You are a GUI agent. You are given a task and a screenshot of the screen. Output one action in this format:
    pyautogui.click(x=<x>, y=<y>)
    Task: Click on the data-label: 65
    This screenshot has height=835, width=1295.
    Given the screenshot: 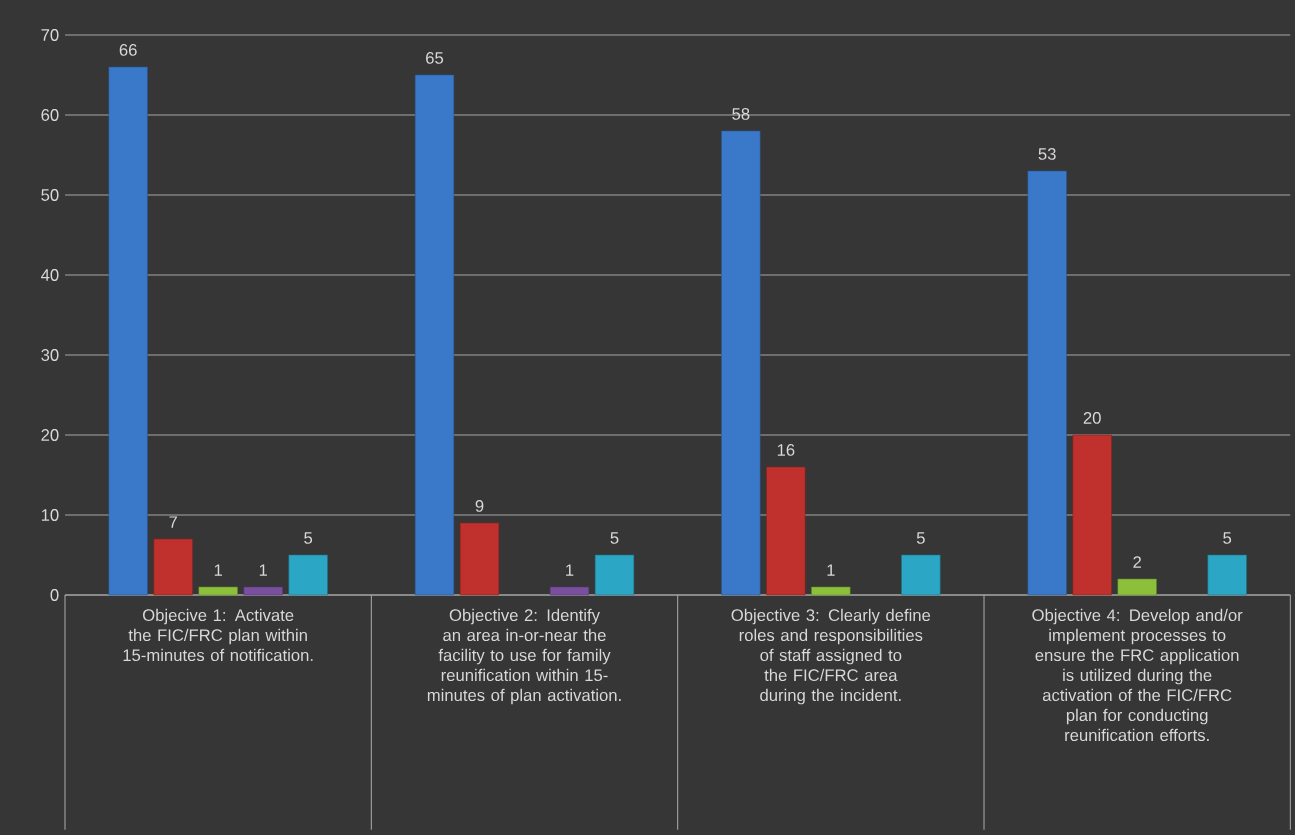 What is the action you would take?
    pyautogui.click(x=435, y=58)
    